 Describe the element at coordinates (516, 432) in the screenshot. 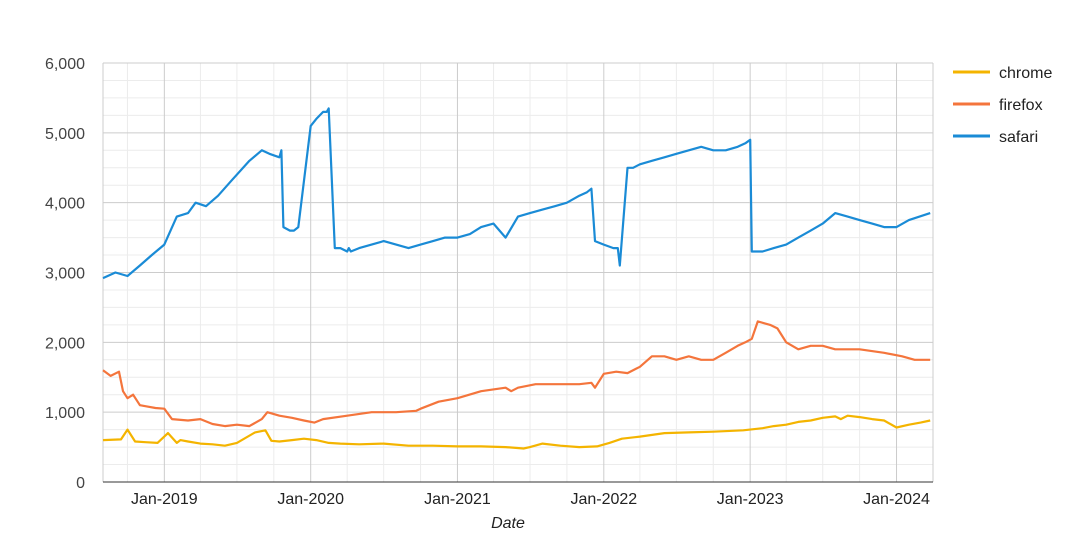

I see `series-line-chrome` at that location.